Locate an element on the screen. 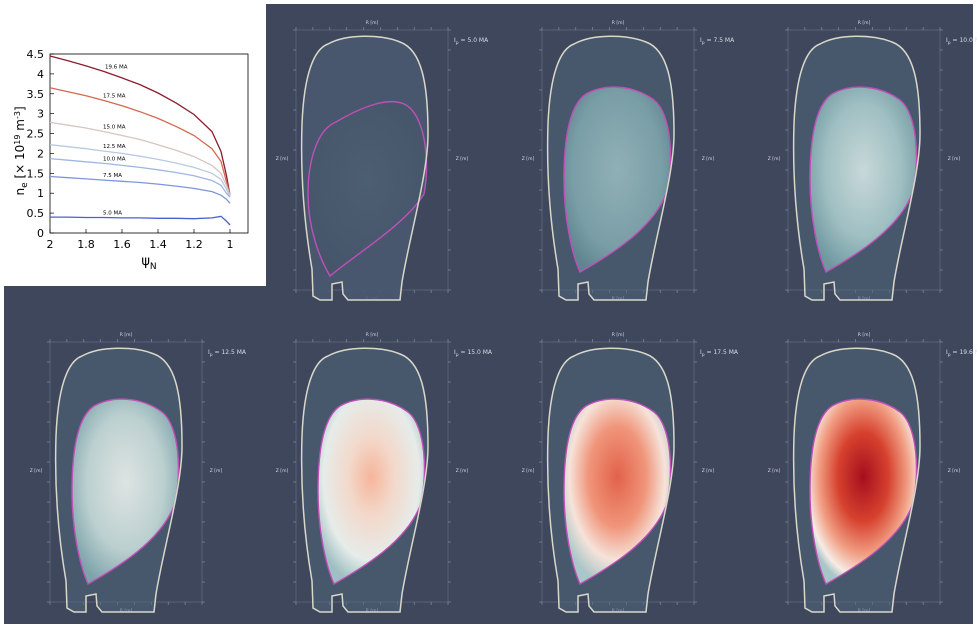 The height and width of the screenshot is (628, 977). plasma-current-label: Ip = 12.5 MA is located at coordinates (227, 353).